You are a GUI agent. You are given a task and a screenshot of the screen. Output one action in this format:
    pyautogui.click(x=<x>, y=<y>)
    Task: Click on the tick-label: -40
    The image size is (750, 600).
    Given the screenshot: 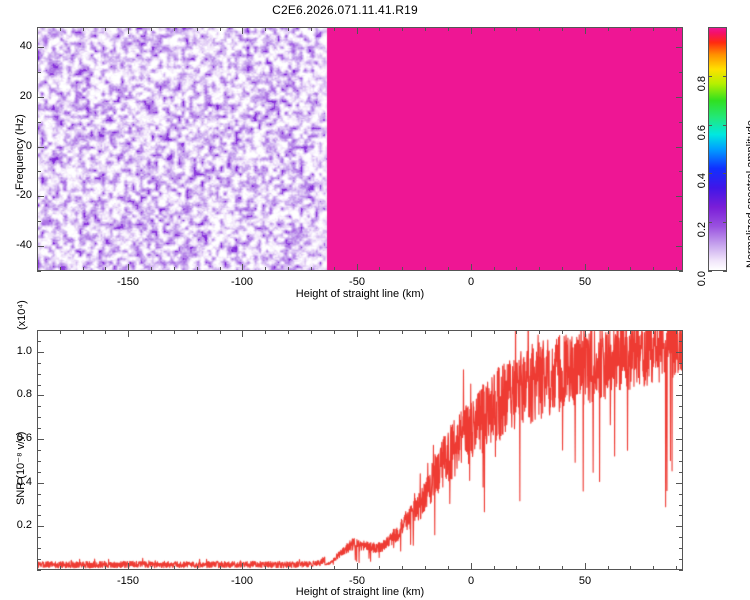 What is the action you would take?
    pyautogui.click(x=24, y=245)
    